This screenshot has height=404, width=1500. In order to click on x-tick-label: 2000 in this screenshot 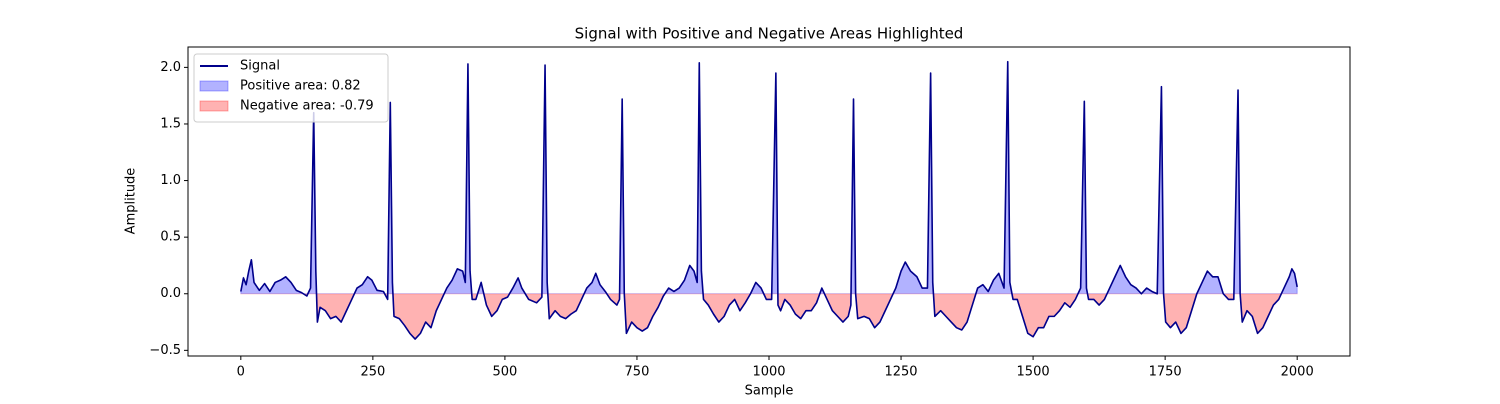, I will do `click(1297, 372)`.